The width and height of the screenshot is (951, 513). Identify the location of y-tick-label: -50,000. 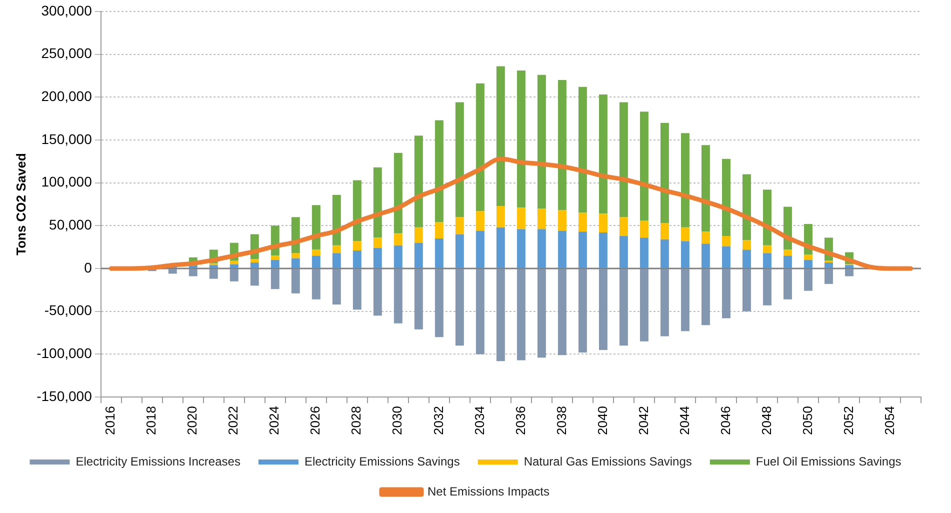
(68, 310).